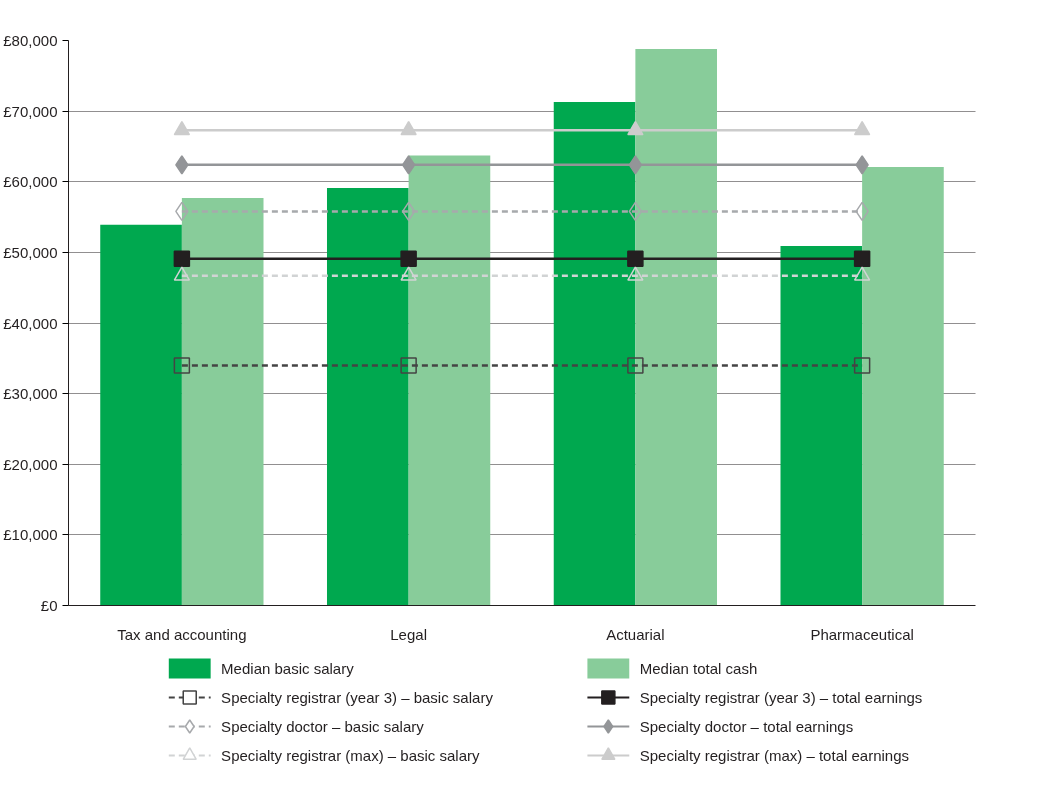 The image size is (1049, 787). I want to click on y-tick-label: £30,000, so click(30, 394).